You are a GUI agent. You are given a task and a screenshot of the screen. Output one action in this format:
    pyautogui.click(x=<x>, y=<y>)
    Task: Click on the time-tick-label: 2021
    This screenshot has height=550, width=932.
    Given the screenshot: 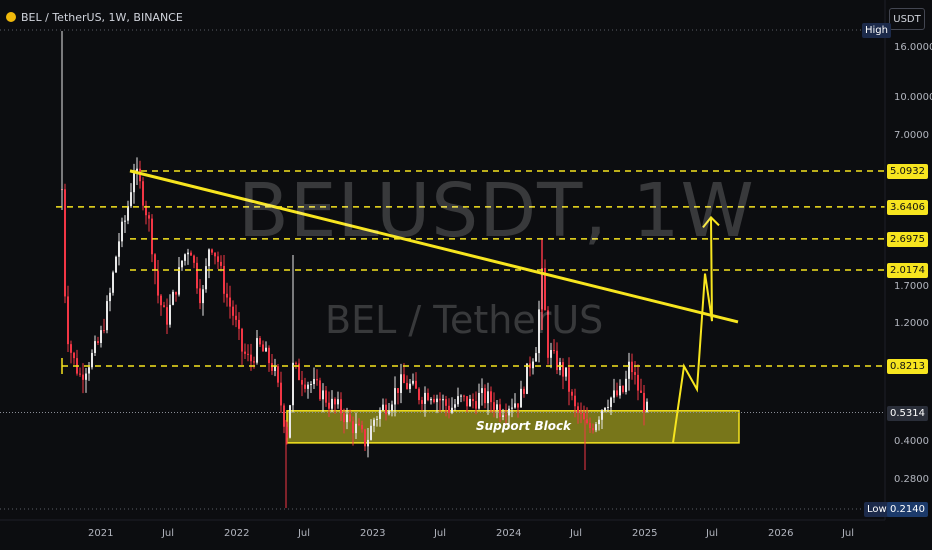 What is the action you would take?
    pyautogui.click(x=101, y=533)
    